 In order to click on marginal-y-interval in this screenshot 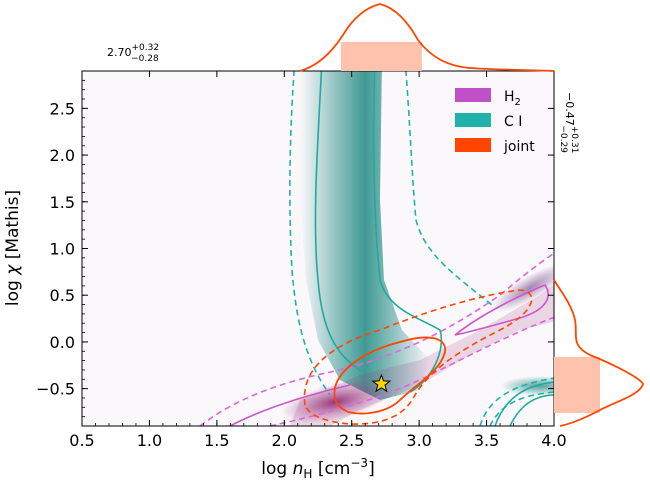, I will do `click(577, 384)`.